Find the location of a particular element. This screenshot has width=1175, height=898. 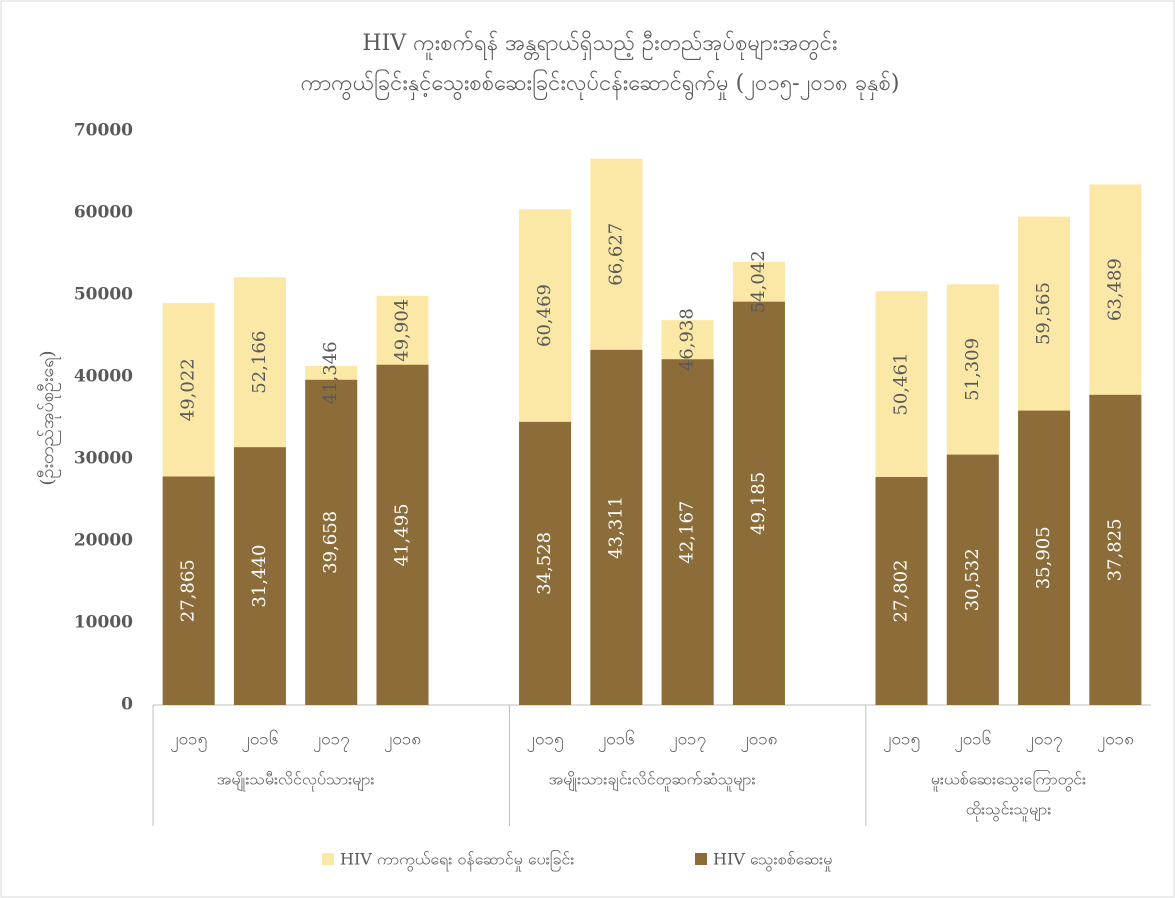

group-label: ထိုးသွင်းသူများ is located at coordinates (1009, 811).